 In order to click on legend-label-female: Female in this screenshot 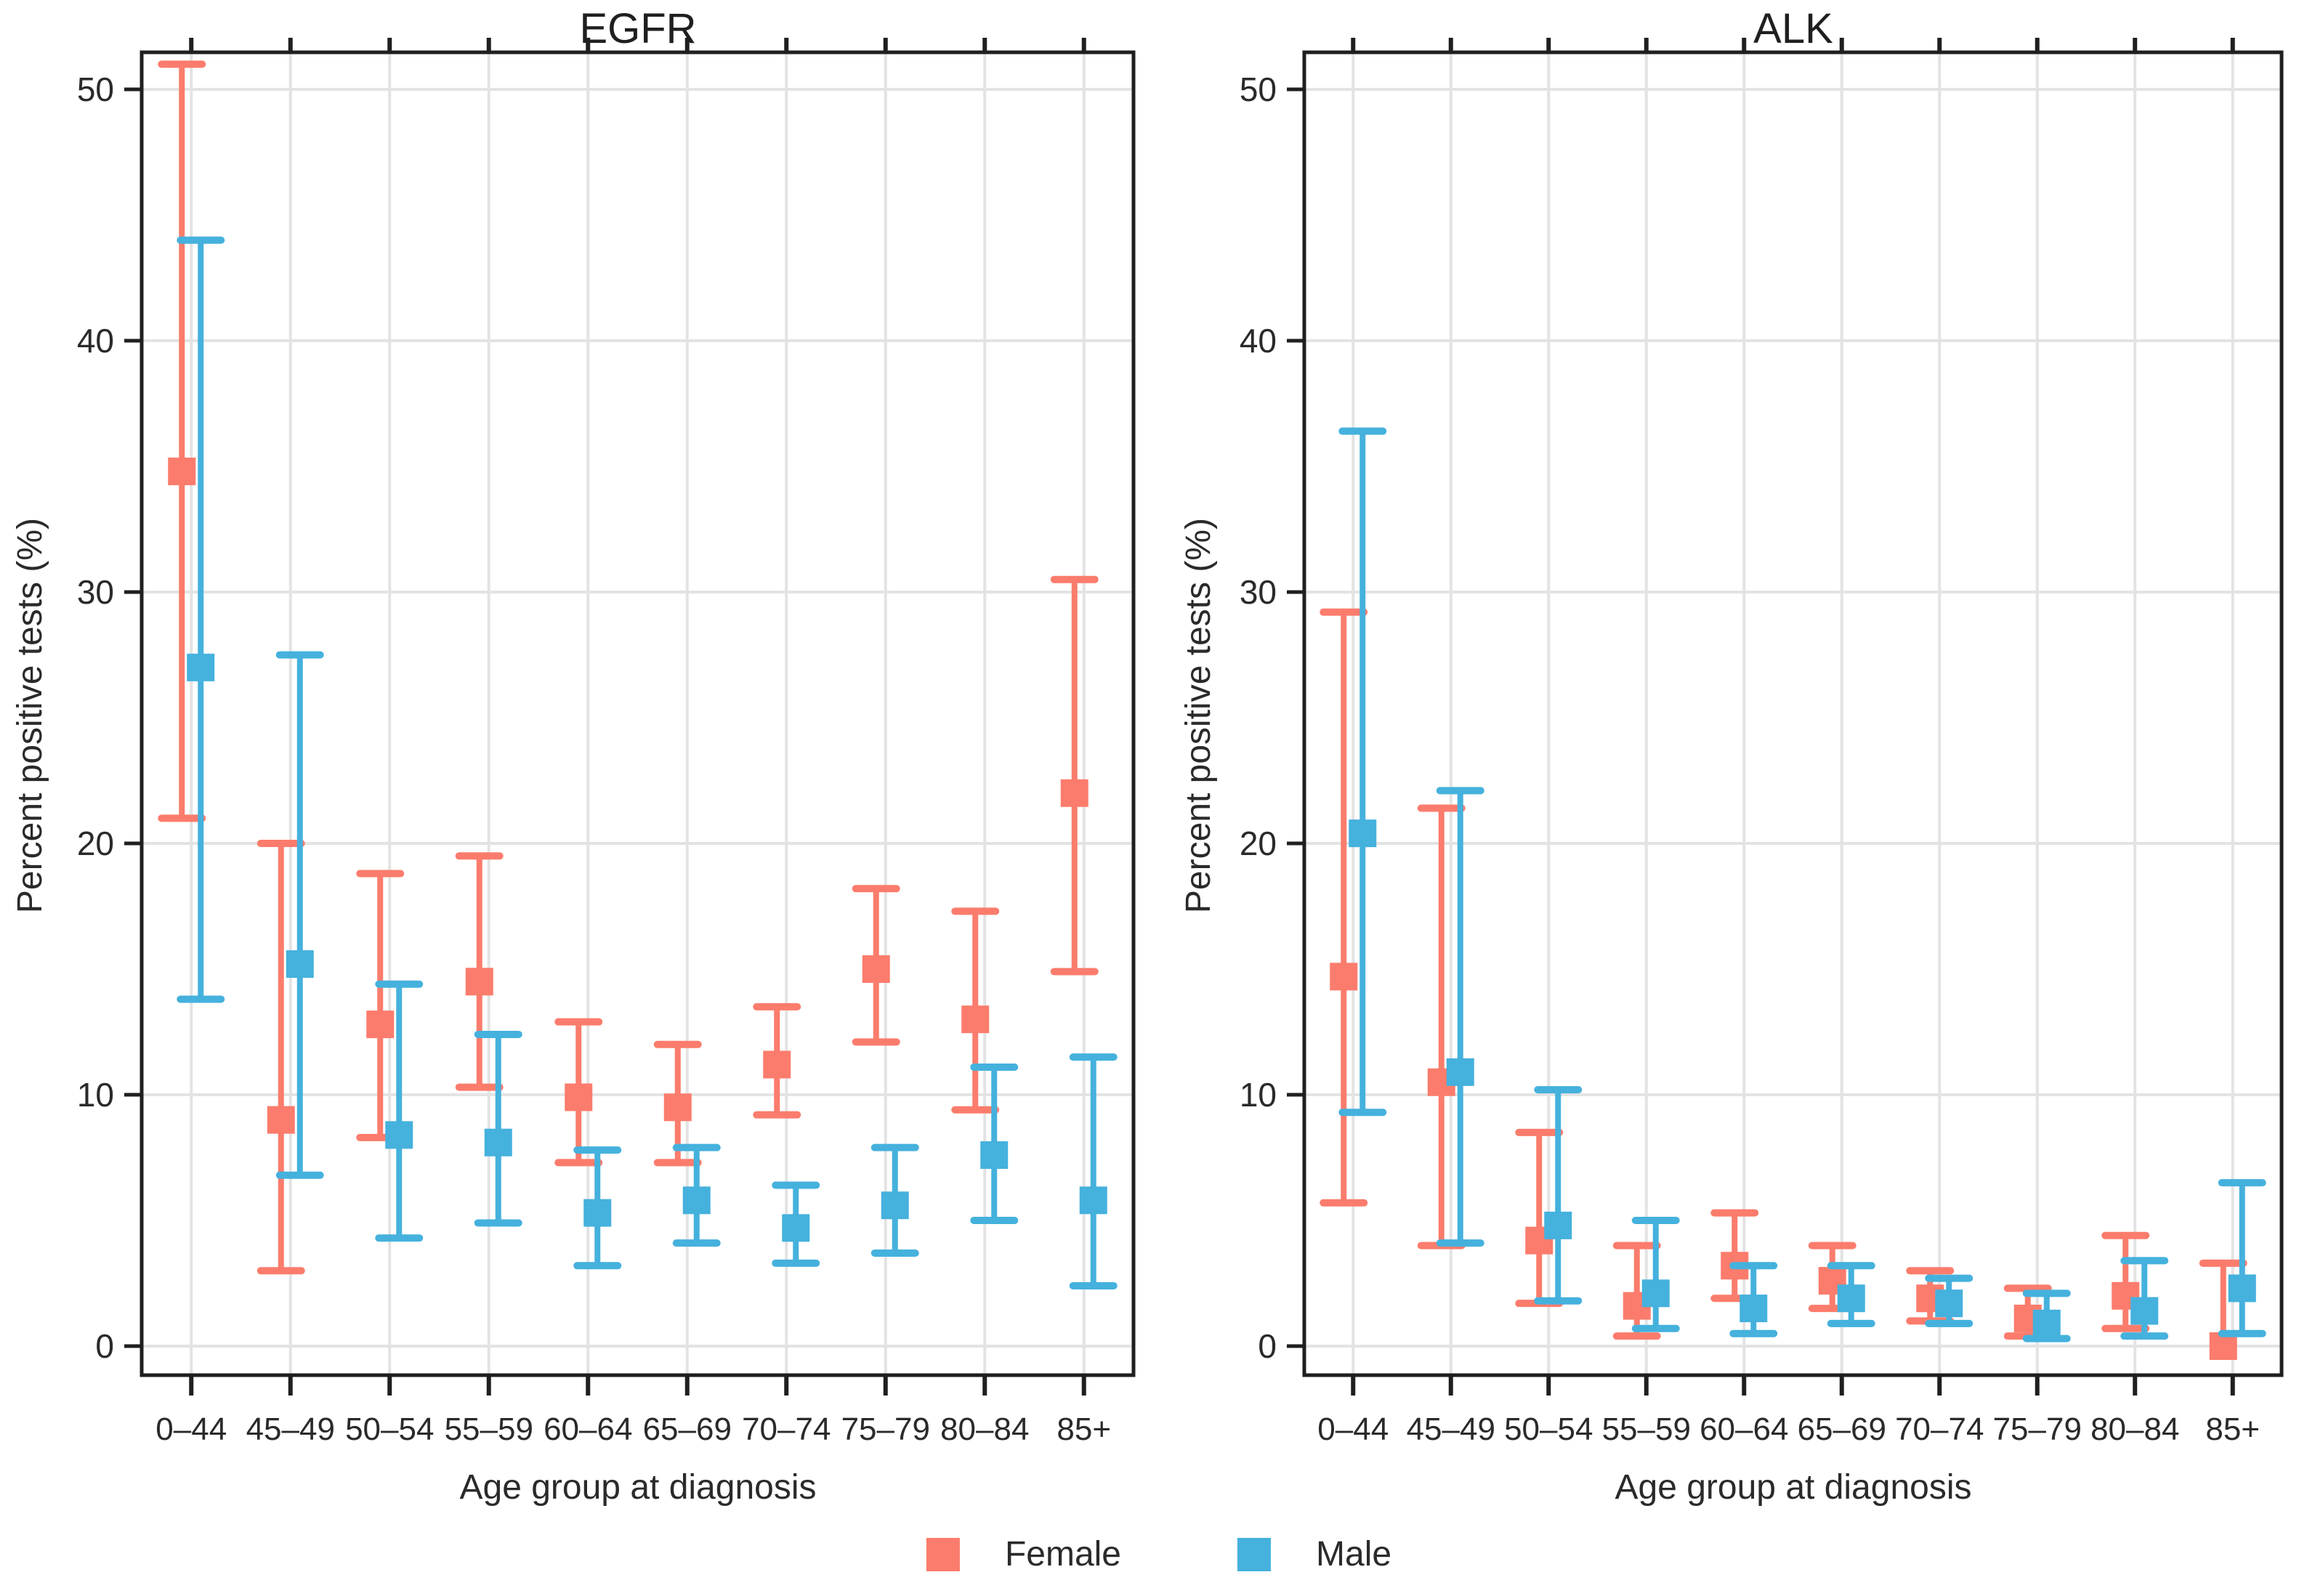, I will do `click(1063, 1554)`.